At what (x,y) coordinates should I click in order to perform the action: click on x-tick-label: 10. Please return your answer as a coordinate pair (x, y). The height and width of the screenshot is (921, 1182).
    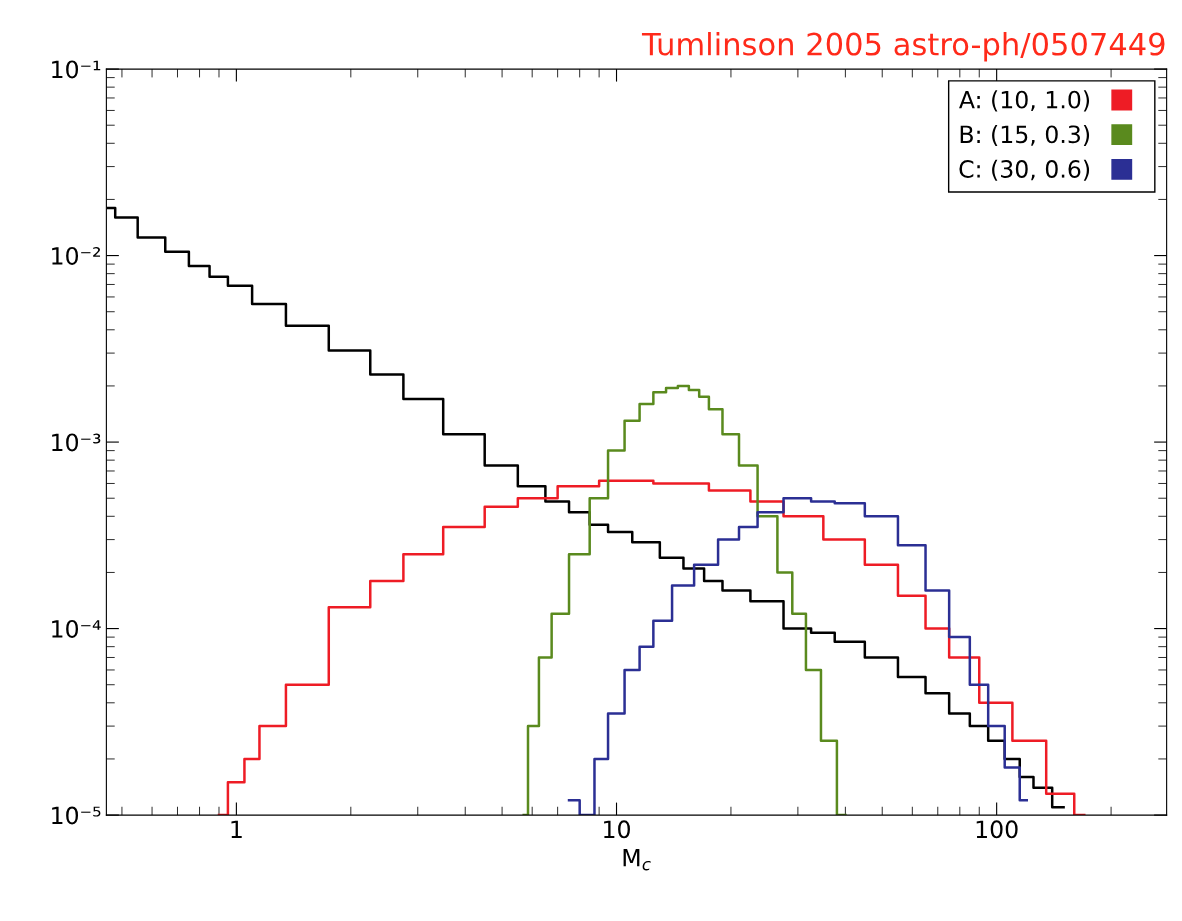
    Looking at the image, I should click on (617, 829).